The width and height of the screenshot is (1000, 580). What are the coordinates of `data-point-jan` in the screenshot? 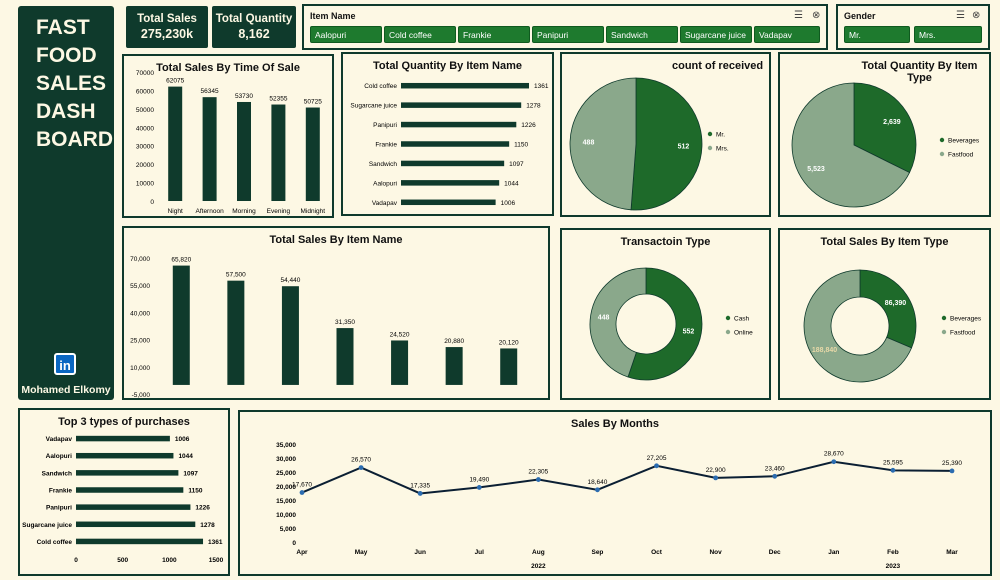 It's located at (834, 462).